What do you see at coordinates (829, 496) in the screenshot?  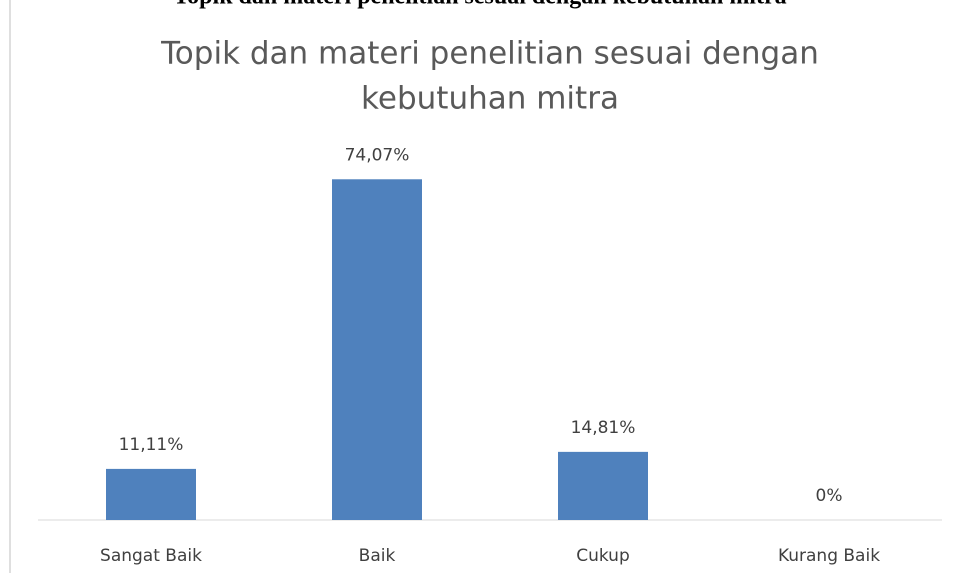 I see `data-label: 0%` at bounding box center [829, 496].